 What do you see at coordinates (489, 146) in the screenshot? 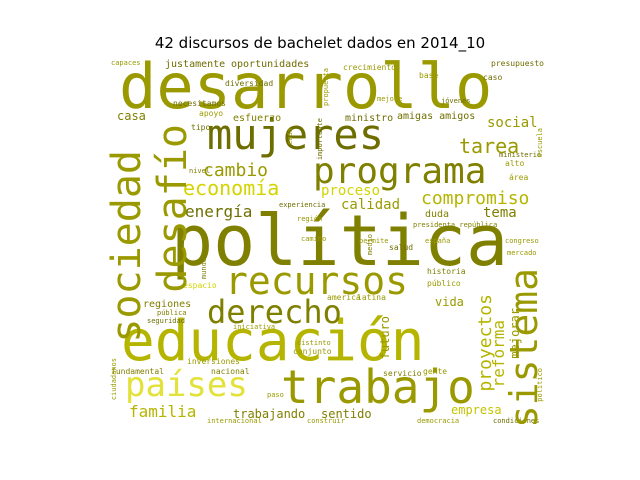
I see `word-tarea: tarea` at bounding box center [489, 146].